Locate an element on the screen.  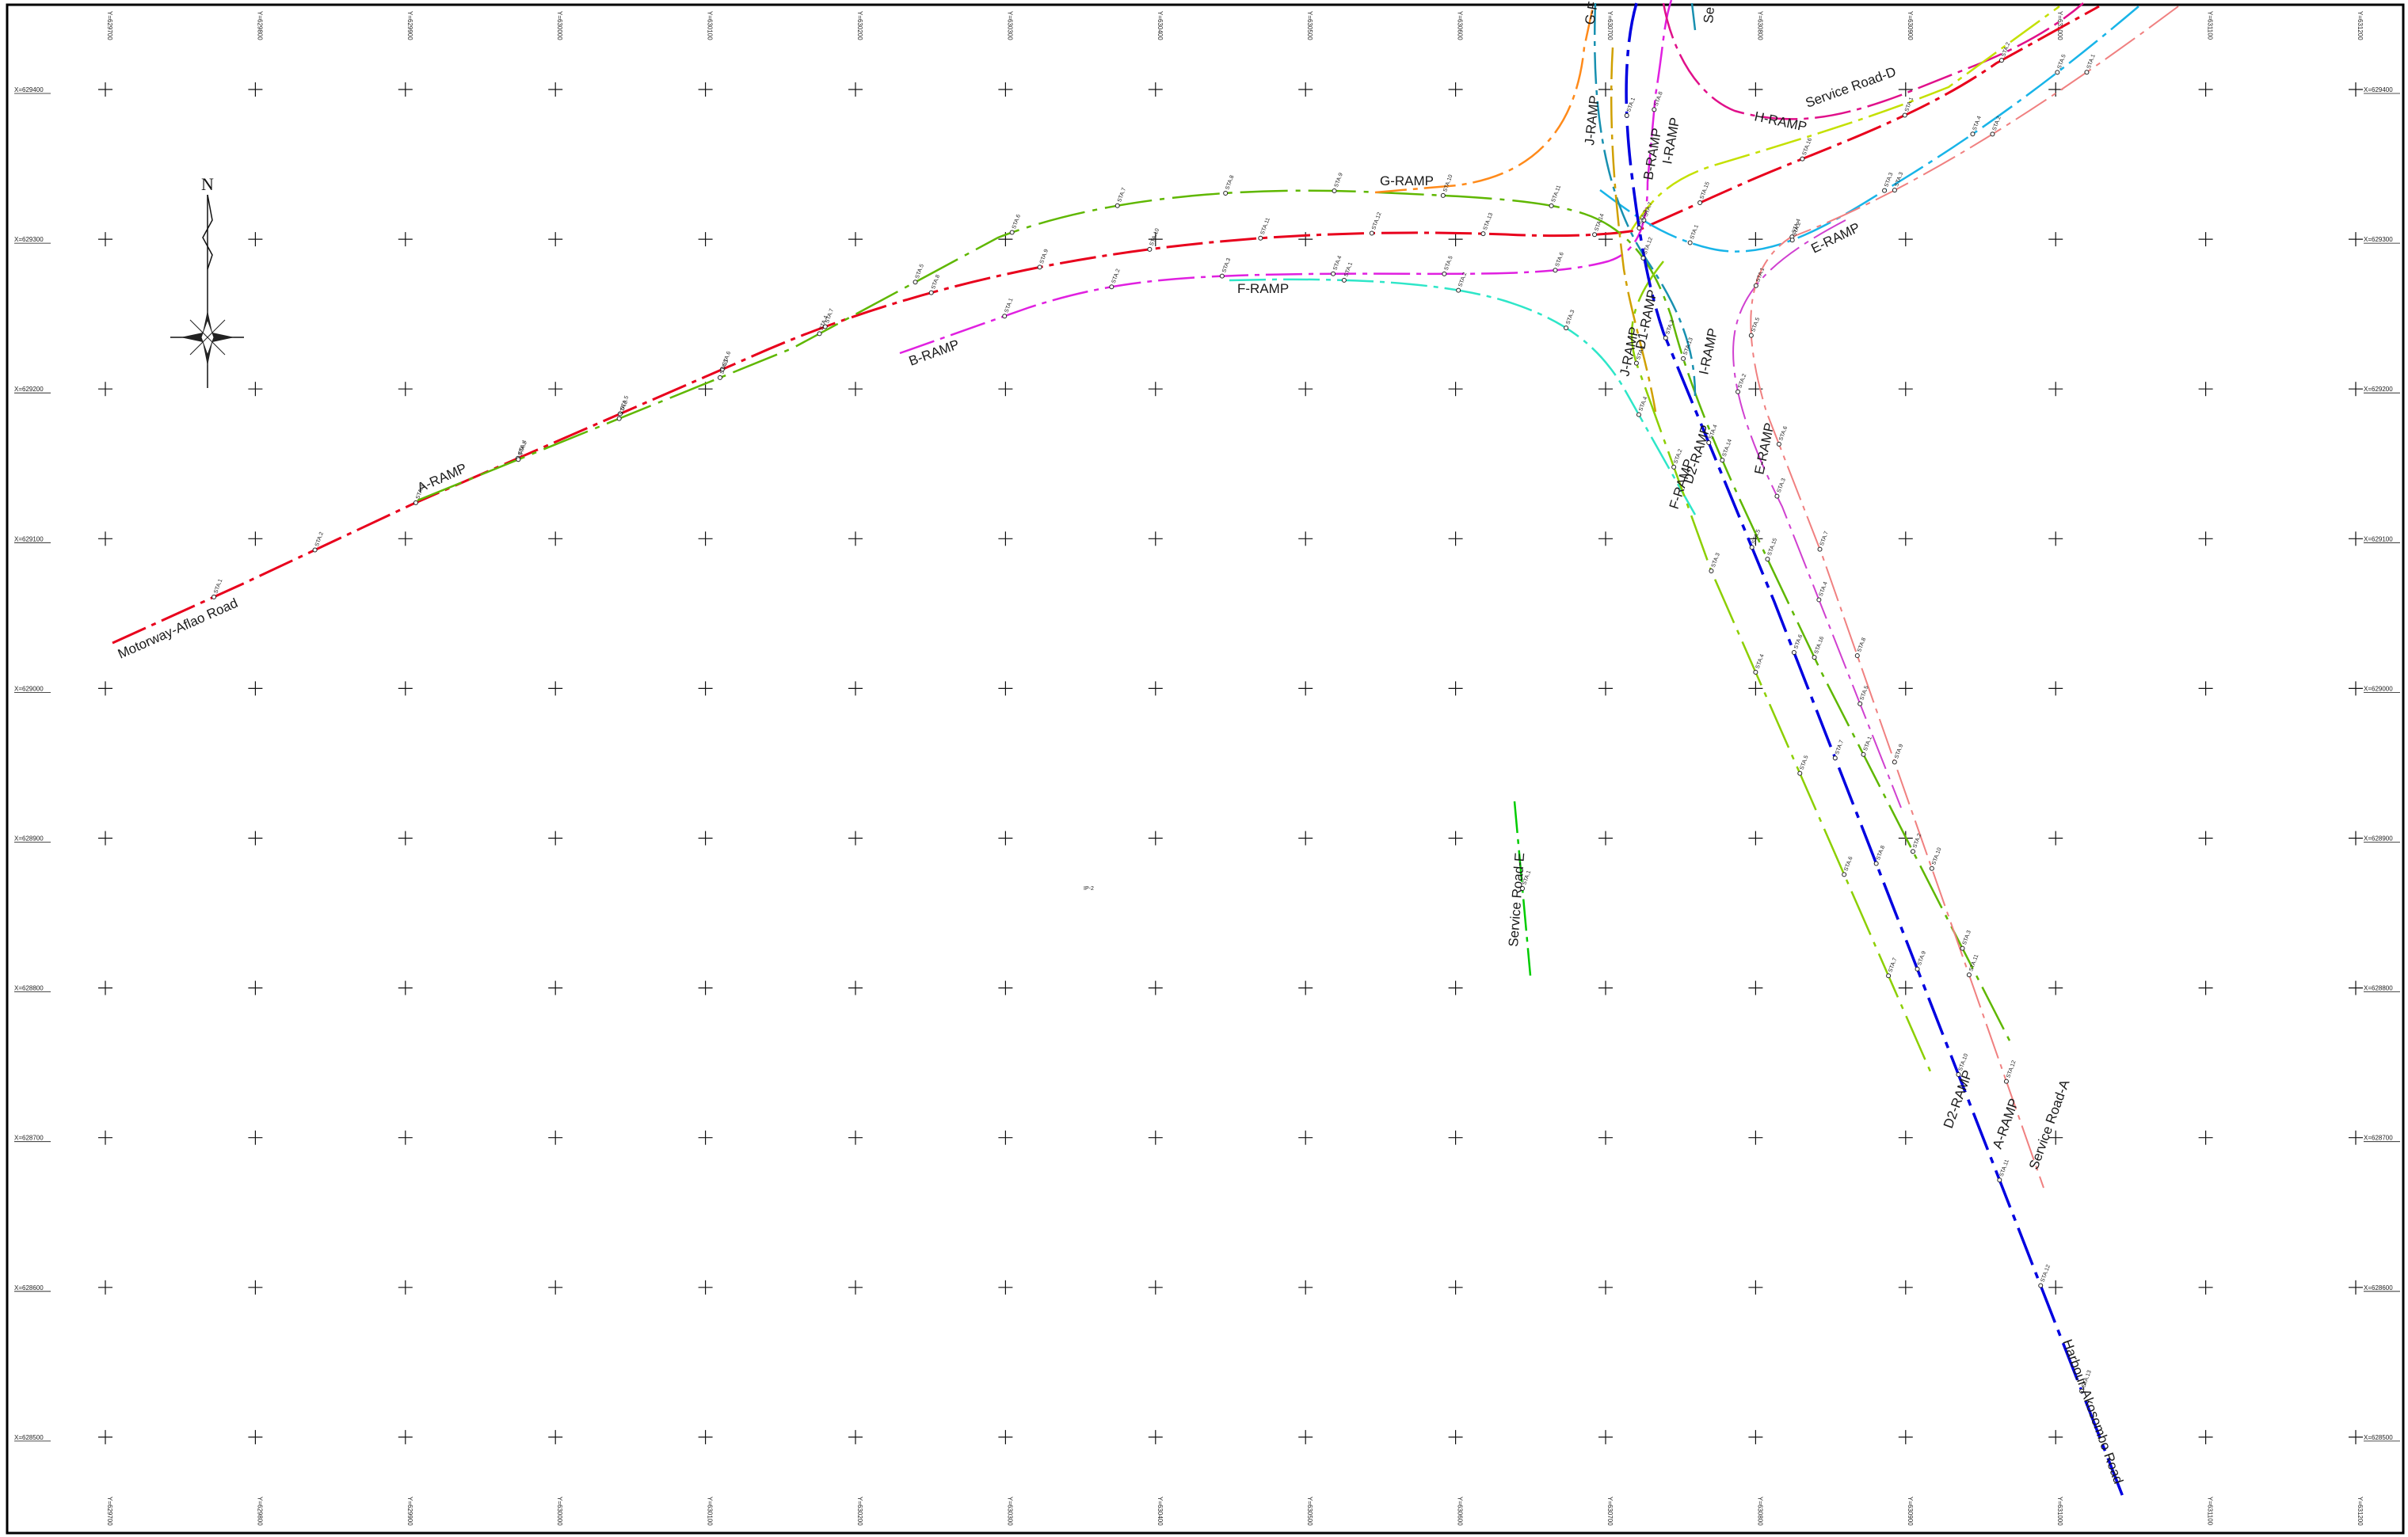
grid-col-label: Y=629700 is located at coordinates (109, 25).